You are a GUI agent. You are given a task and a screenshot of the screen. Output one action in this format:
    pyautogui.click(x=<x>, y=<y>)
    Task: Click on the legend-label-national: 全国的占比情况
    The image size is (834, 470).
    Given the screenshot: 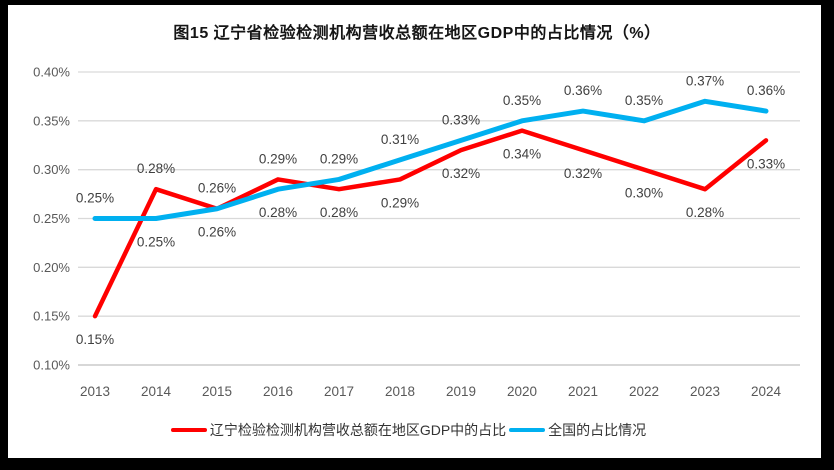 What is the action you would take?
    pyautogui.click(x=597, y=430)
    